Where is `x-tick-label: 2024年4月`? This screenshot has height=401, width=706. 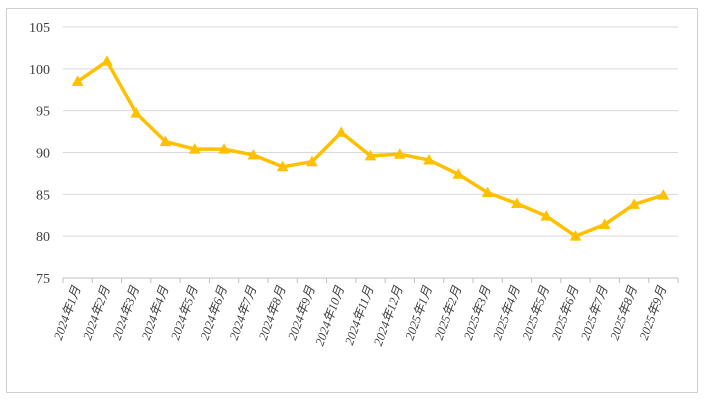
x-tick-label: 2024年4月 is located at coordinates (155, 313).